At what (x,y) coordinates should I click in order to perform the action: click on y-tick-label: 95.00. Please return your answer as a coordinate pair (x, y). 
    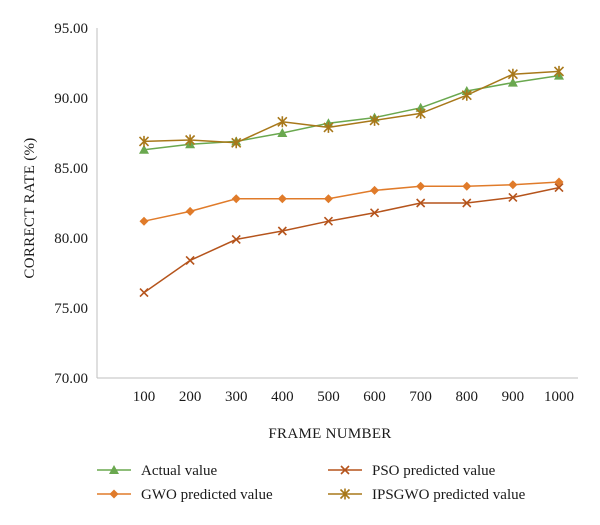
    Looking at the image, I should click on (71, 29).